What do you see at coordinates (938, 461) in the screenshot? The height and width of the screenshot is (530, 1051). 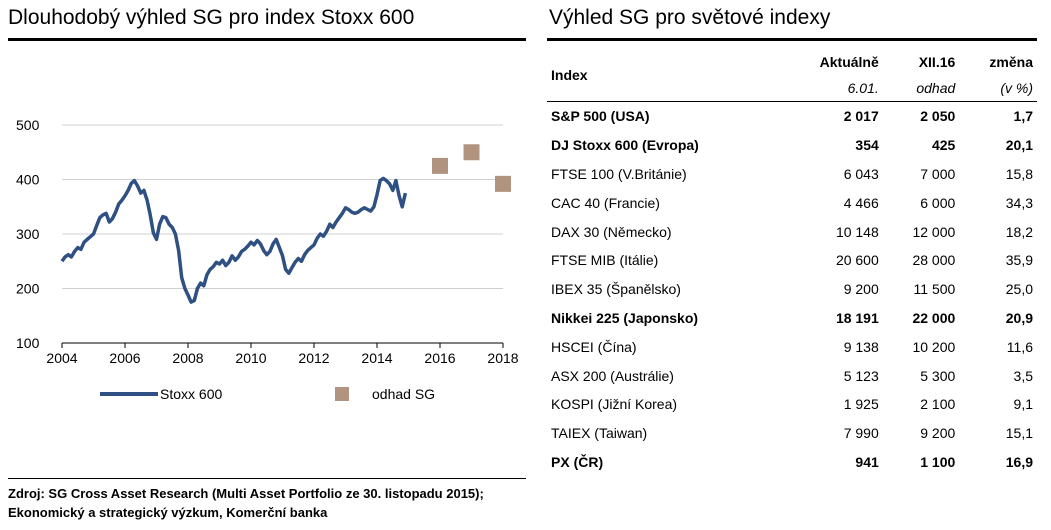 I see `cell-forecast: 1 100` at bounding box center [938, 461].